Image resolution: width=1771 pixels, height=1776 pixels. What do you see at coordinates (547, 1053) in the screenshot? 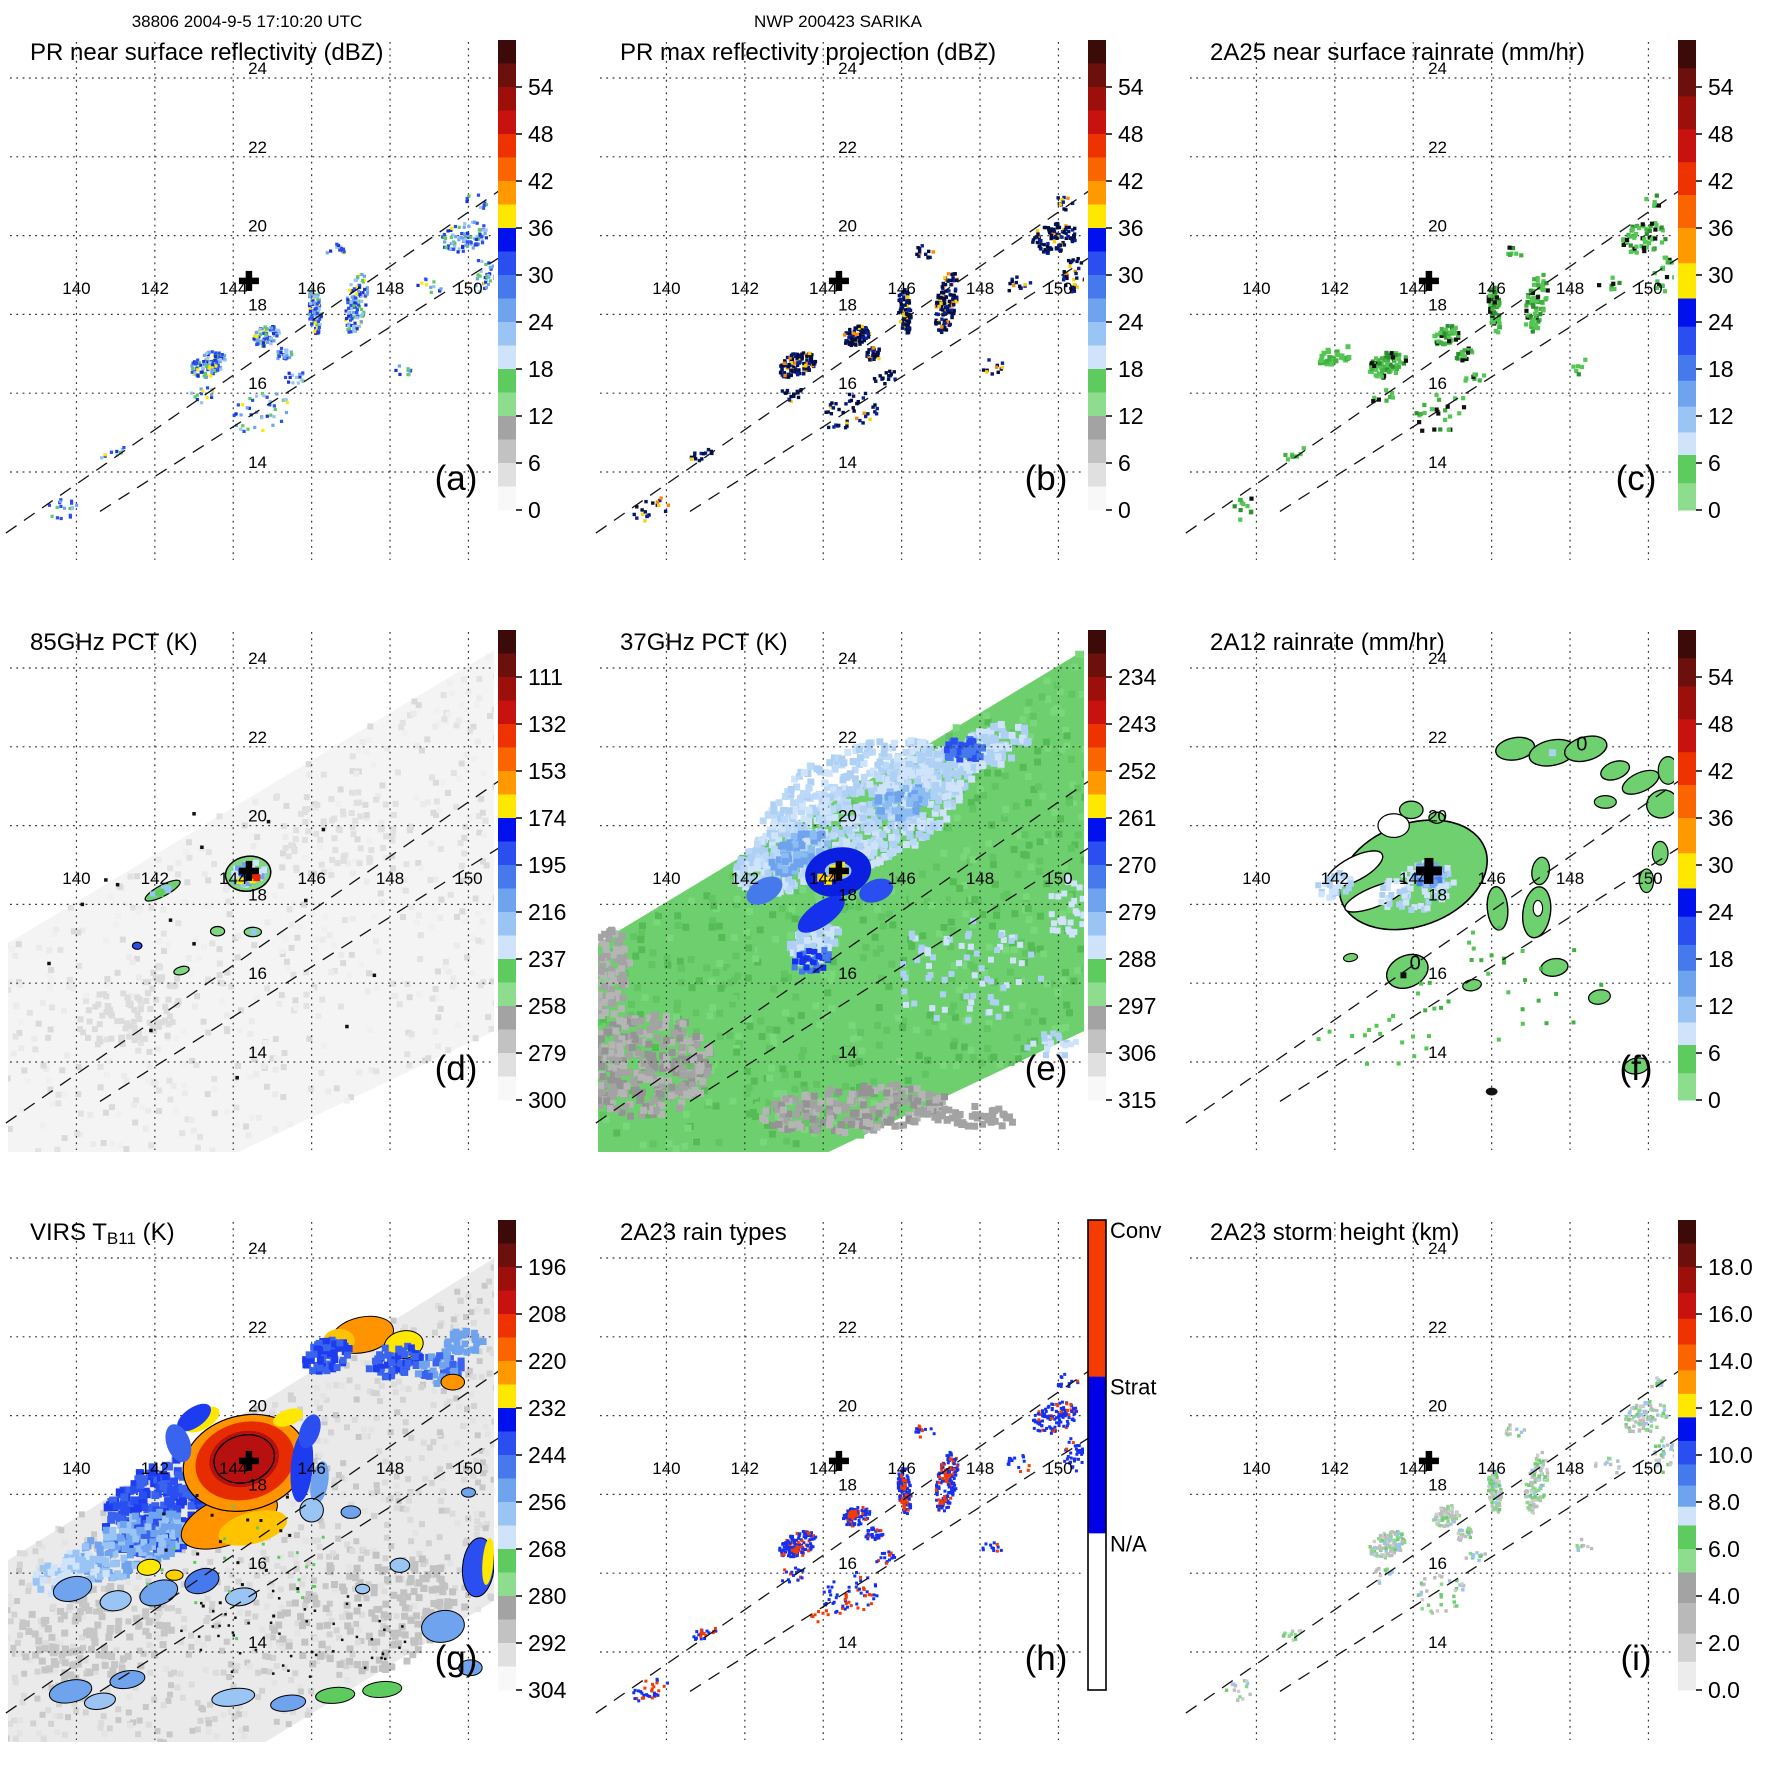
I see `colorbar-tick-label: 279` at bounding box center [547, 1053].